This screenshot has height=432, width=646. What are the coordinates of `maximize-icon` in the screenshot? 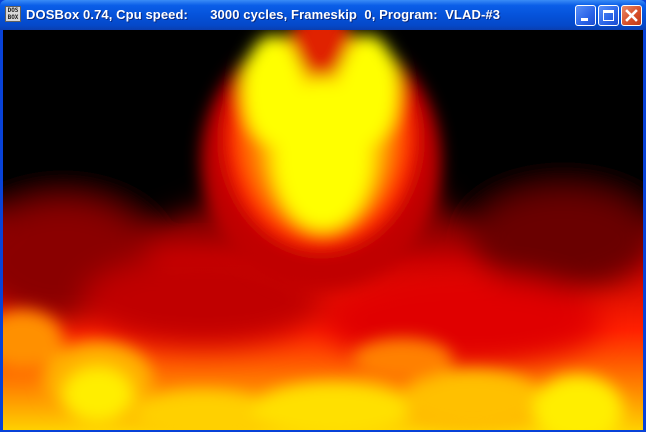 It's located at (608, 15).